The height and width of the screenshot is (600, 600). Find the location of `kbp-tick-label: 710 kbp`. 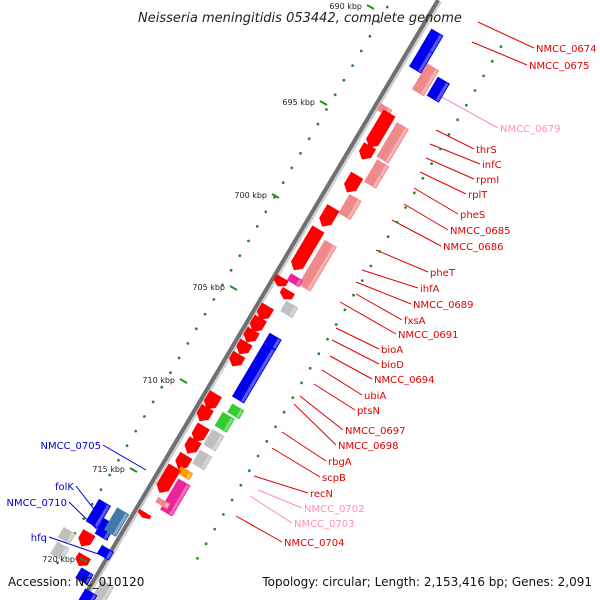

kbp-tick-label: 710 kbp is located at coordinates (158, 380).